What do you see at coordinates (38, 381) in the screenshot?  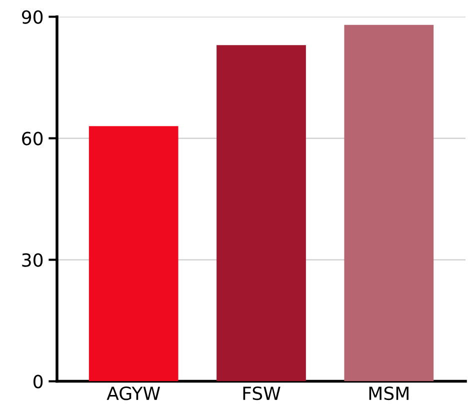 I see `y-tick-label: 0` at bounding box center [38, 381].